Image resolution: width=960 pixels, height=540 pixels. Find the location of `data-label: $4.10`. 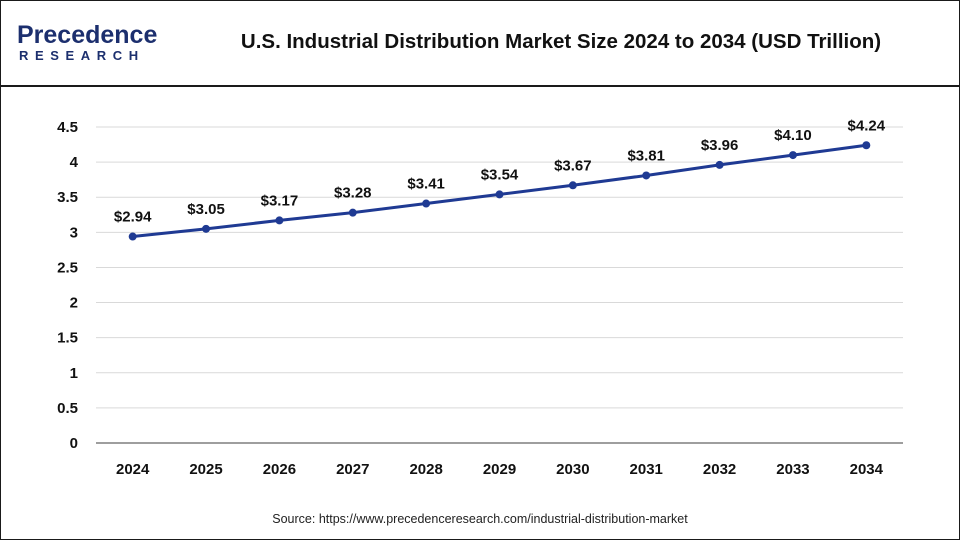

data-label: $4.10 is located at coordinates (793, 135).